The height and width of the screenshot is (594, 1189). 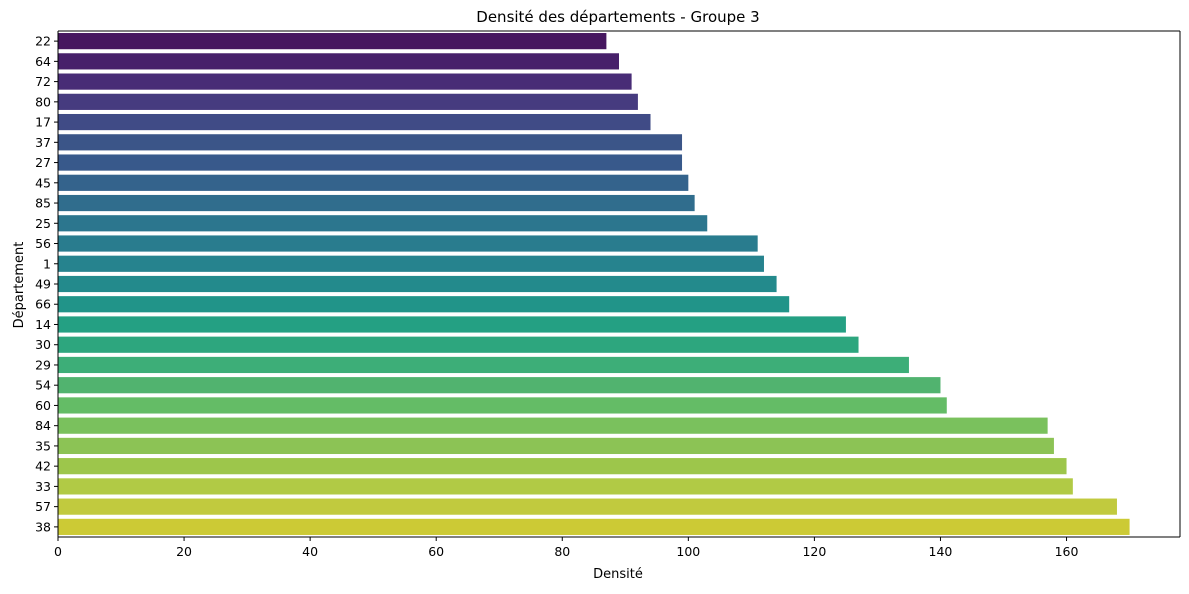 I want to click on y-tick-label: 54, so click(x=43, y=385).